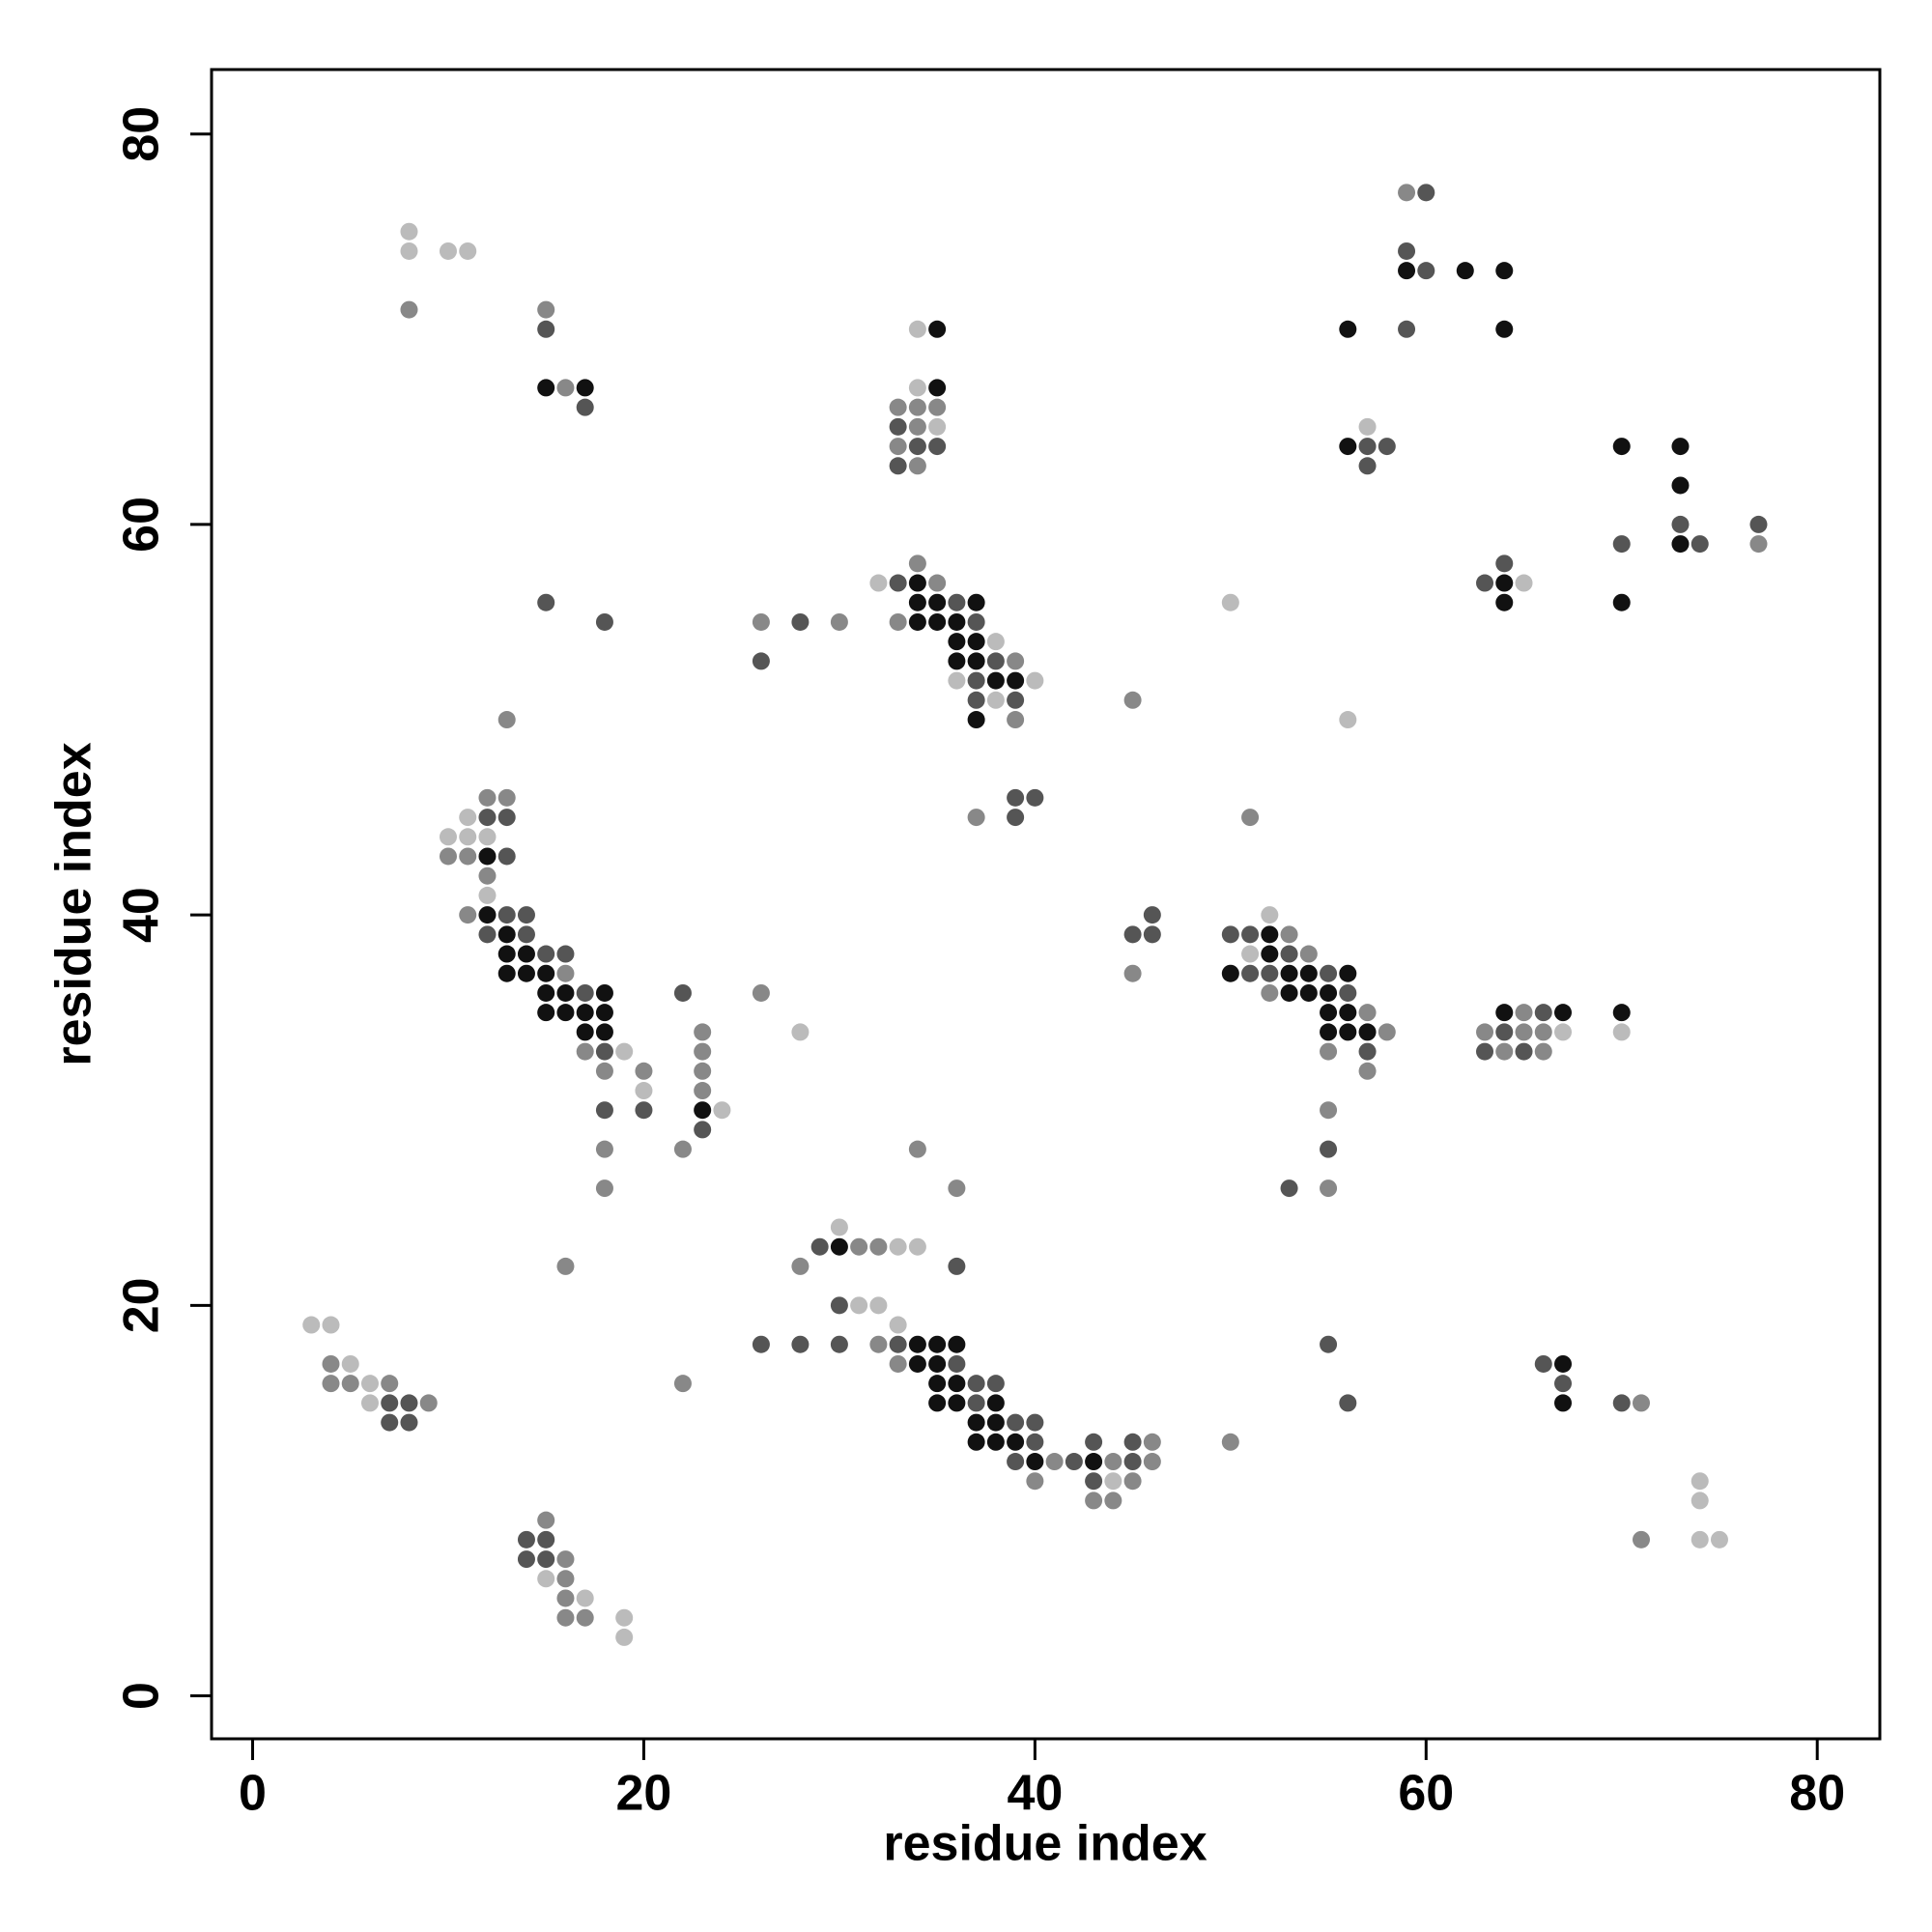 The image size is (1932, 1932). I want to click on y-tick-label: 60, so click(142, 525).